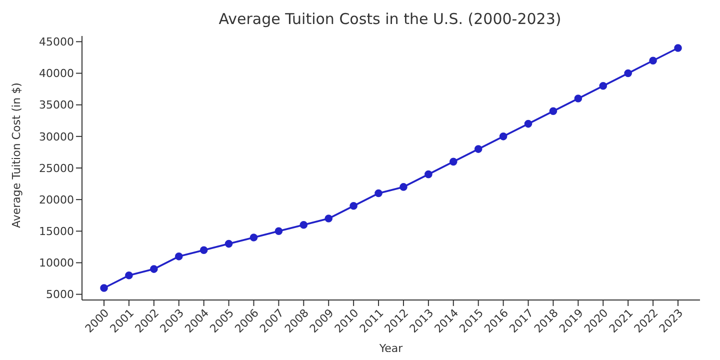 This screenshot has width=720, height=360. What do you see at coordinates (16, 155) in the screenshot?
I see `y-axis-title: Average Tuition Cost (in $)` at bounding box center [16, 155].